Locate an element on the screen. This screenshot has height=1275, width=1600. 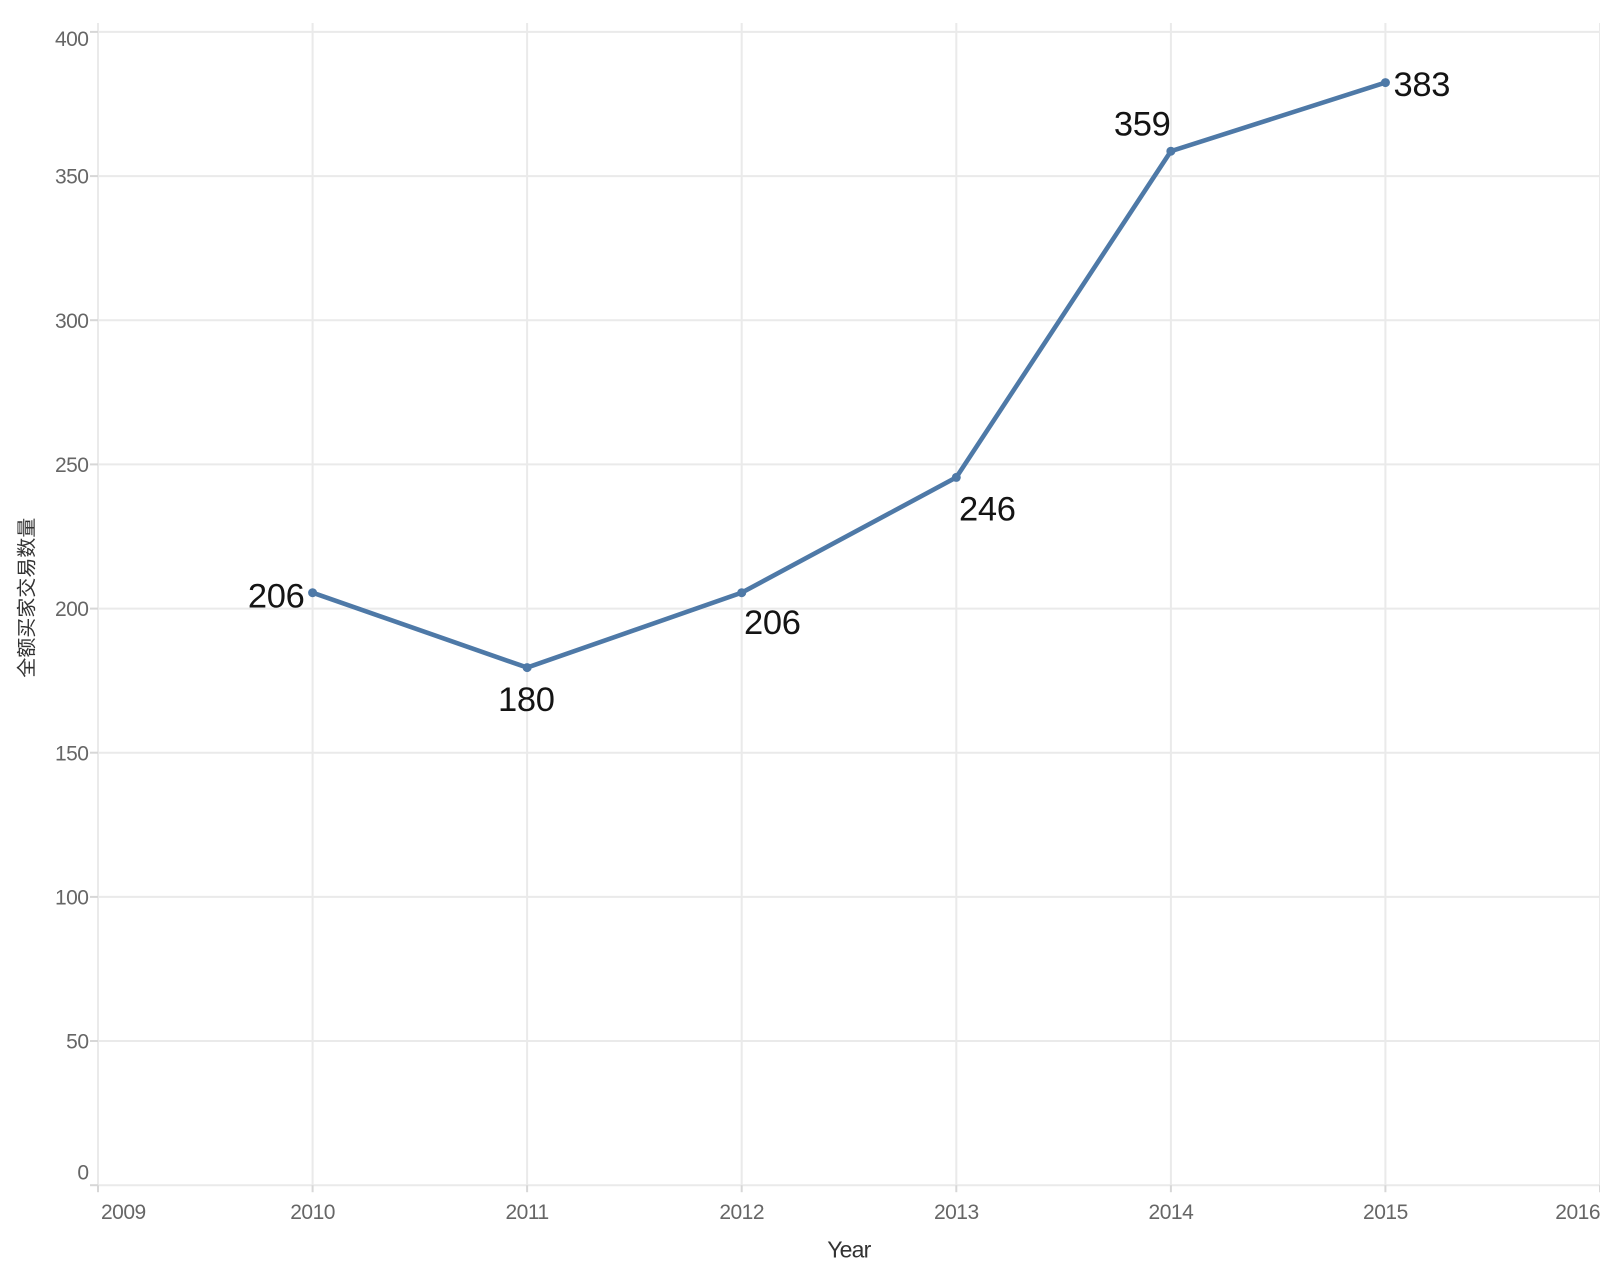
svg-text: Year is located at coordinates (849, 1250).